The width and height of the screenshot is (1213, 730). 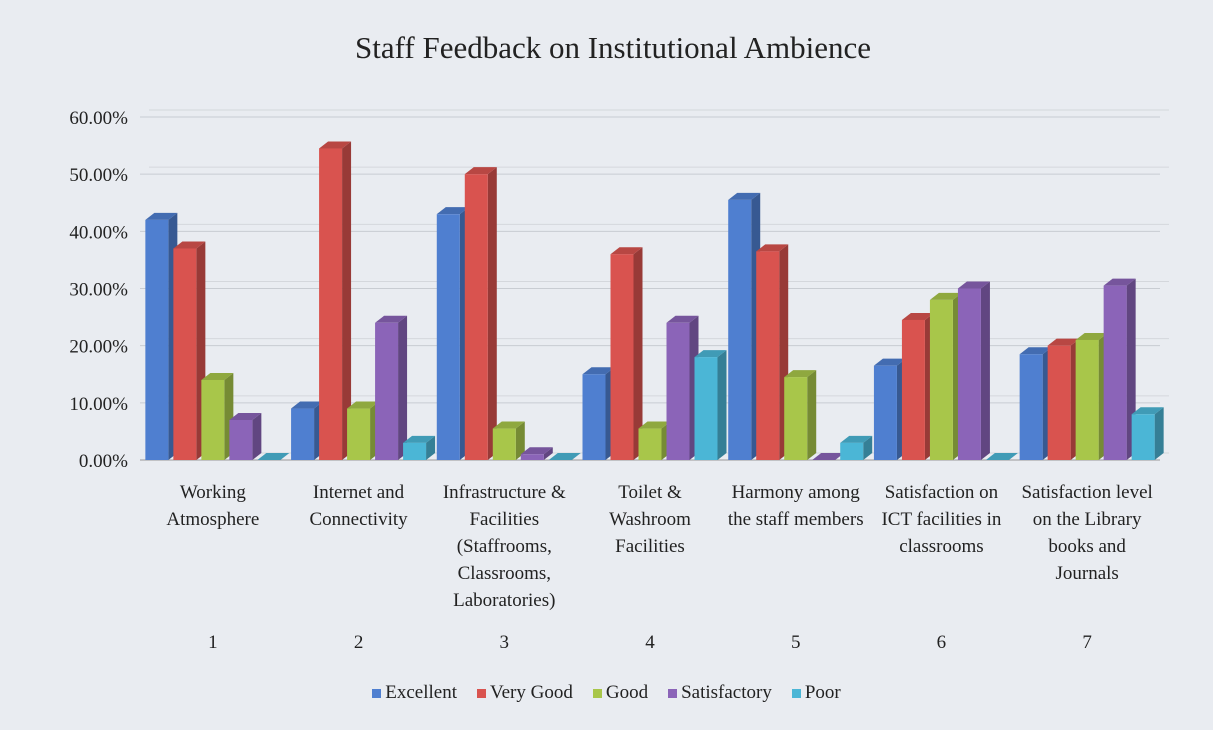 I want to click on chart-title: Staff Feedback on Institutional Ambience, so click(x=613, y=47).